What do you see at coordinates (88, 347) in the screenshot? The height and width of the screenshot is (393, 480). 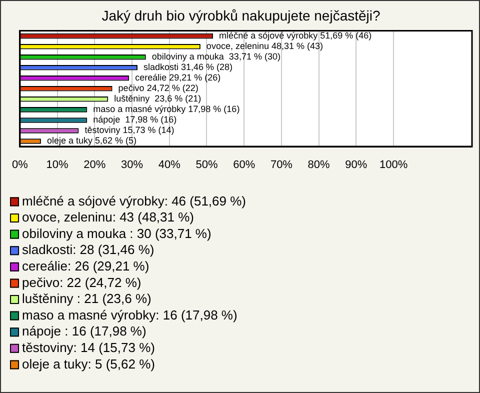 I see `legend-label: těstoviny: 14 (15,73 %)` at bounding box center [88, 347].